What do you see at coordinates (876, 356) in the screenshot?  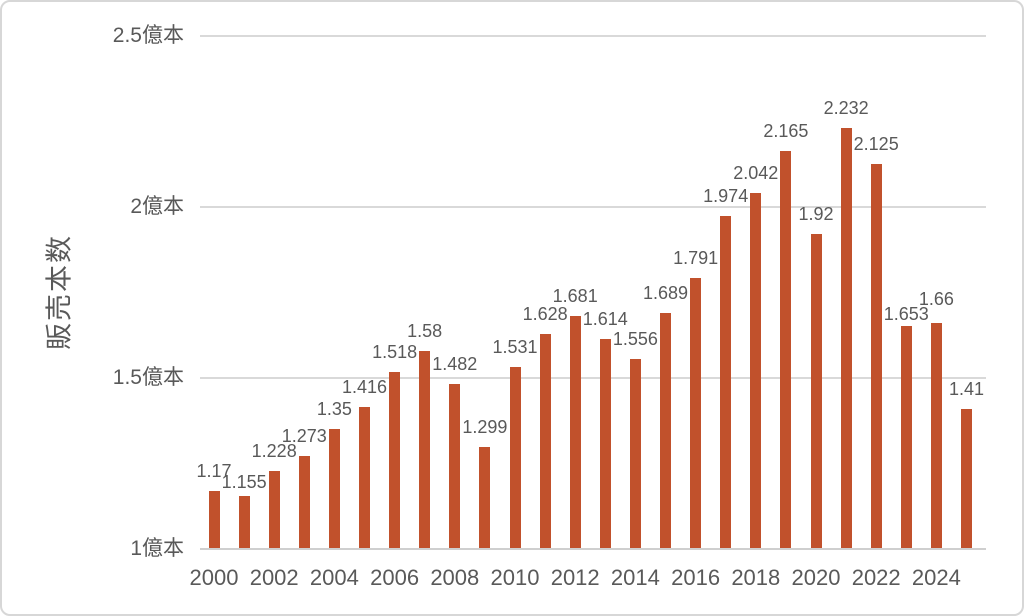 I see `bar-2022` at bounding box center [876, 356].